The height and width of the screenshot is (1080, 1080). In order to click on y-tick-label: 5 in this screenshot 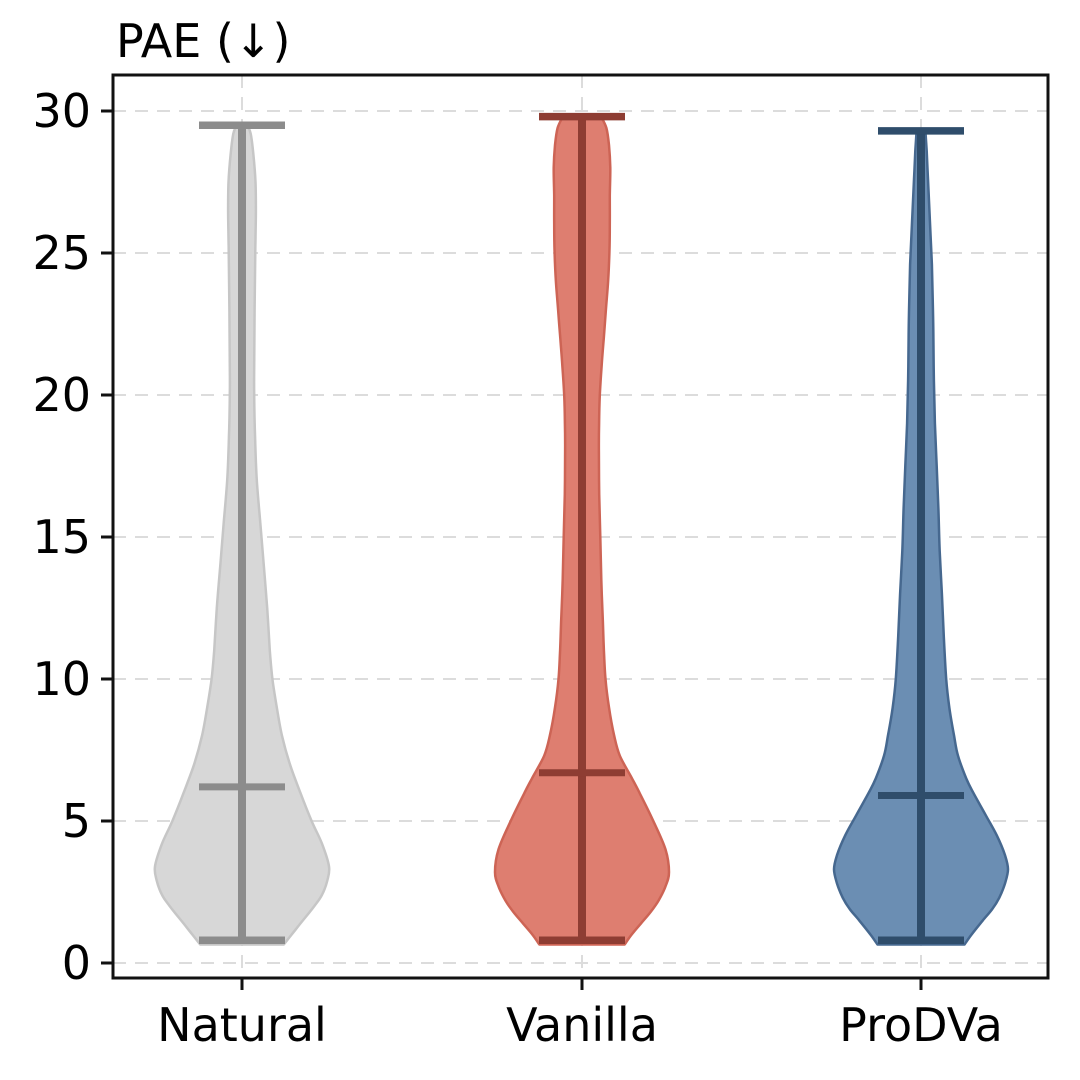, I will do `click(76, 821)`.